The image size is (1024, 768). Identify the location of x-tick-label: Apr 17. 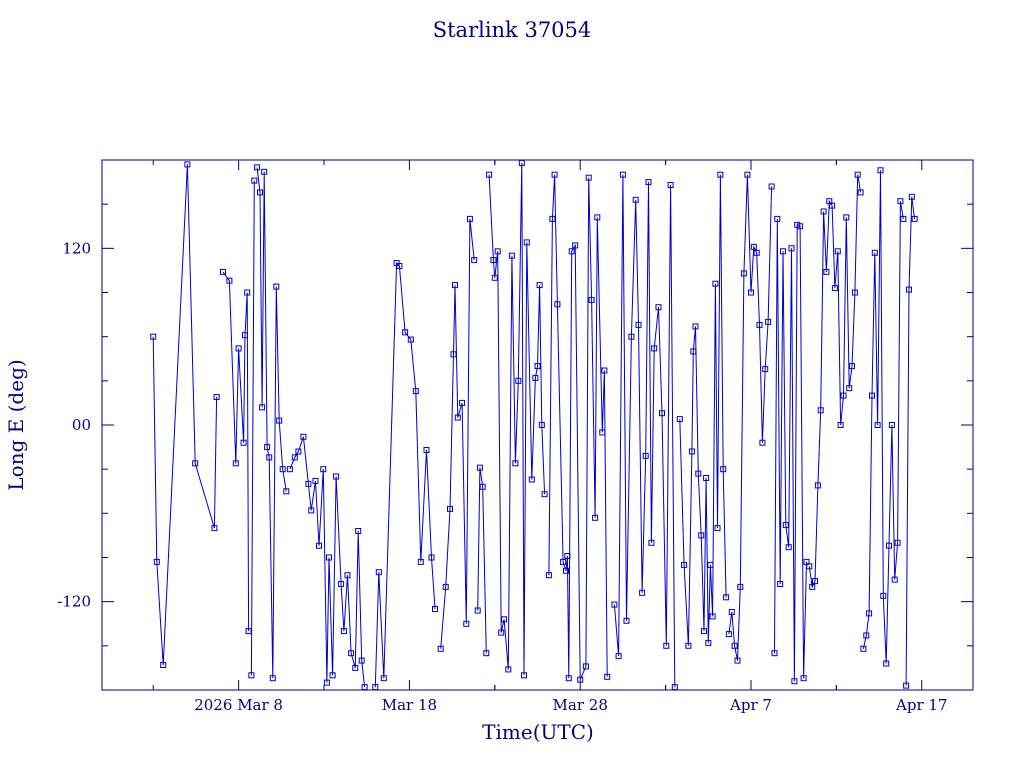
(921, 705).